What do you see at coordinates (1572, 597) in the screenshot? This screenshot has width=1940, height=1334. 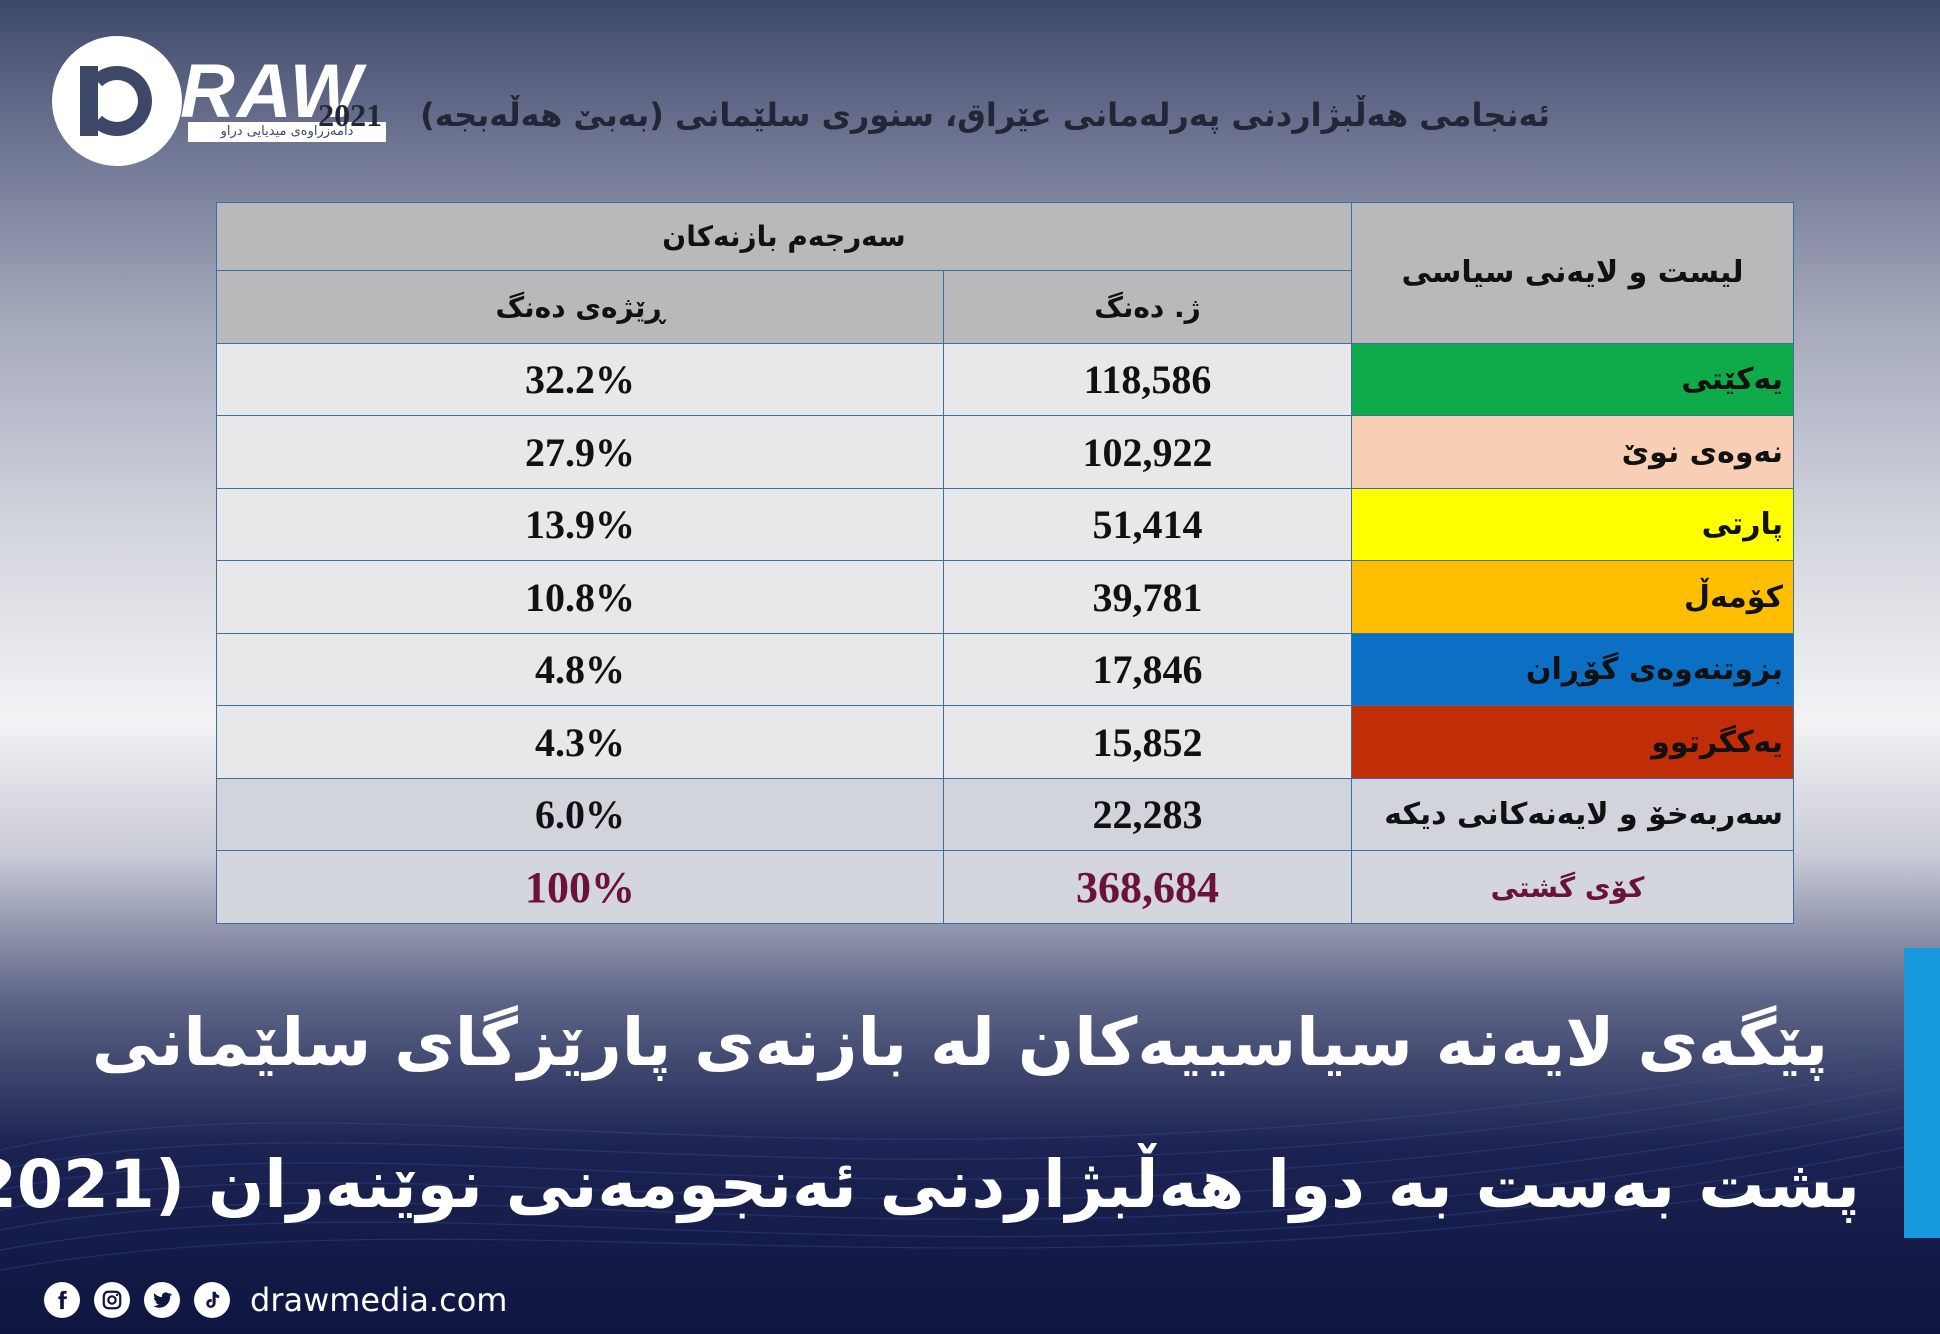 I see `party-cell: کۆمەڵ` at bounding box center [1572, 597].